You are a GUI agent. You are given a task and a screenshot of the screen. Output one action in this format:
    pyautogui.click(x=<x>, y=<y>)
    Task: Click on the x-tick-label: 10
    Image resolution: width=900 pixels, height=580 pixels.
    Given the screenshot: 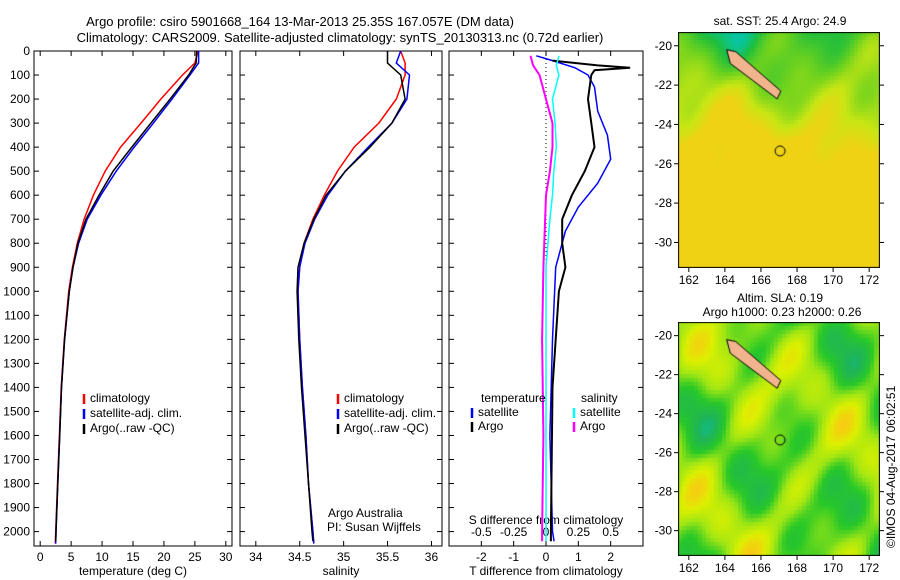 What is the action you would take?
    pyautogui.click(x=102, y=557)
    